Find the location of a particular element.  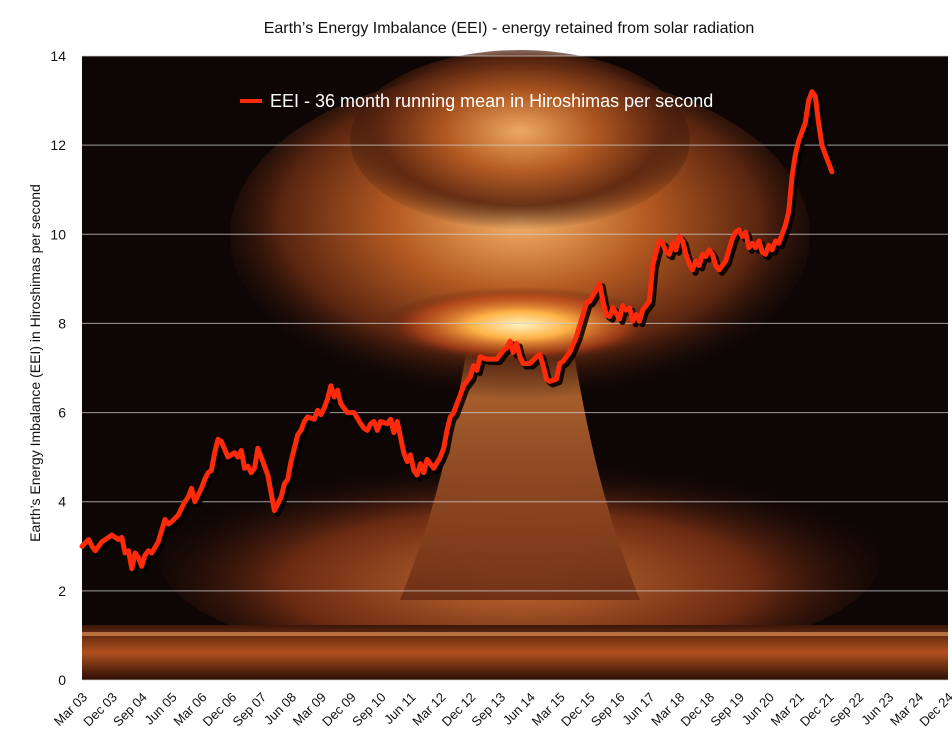

y-tick-label: 6 is located at coordinates (62, 413).